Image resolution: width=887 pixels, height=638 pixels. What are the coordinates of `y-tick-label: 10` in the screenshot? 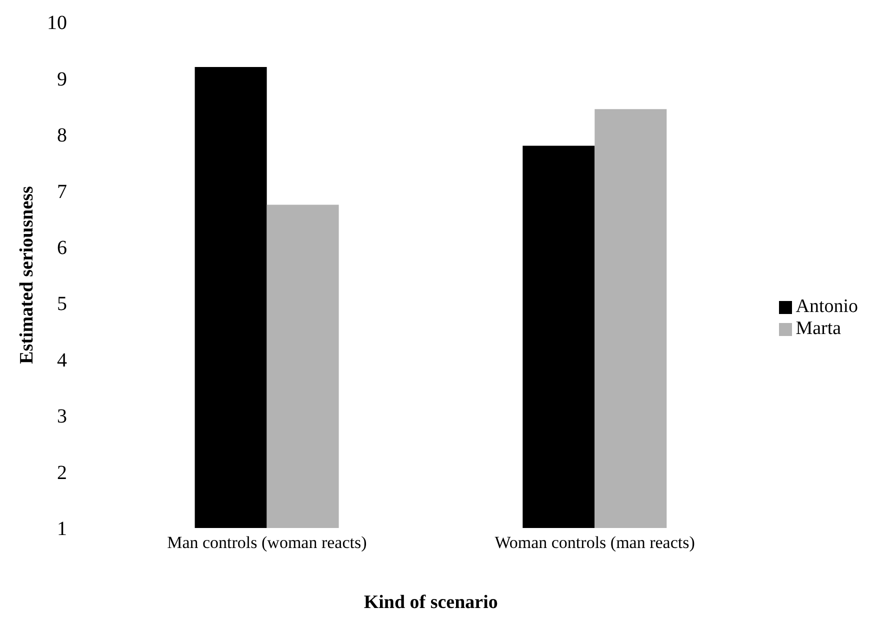 It's located at (57, 23).